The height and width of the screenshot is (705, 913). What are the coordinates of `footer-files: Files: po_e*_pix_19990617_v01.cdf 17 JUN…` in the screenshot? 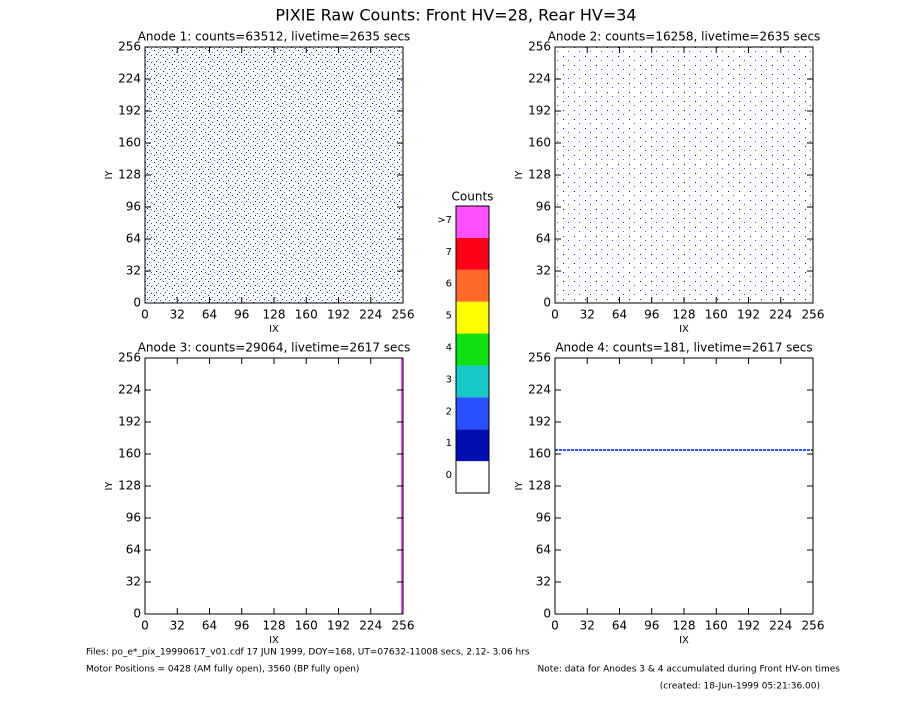 It's located at (308, 653).